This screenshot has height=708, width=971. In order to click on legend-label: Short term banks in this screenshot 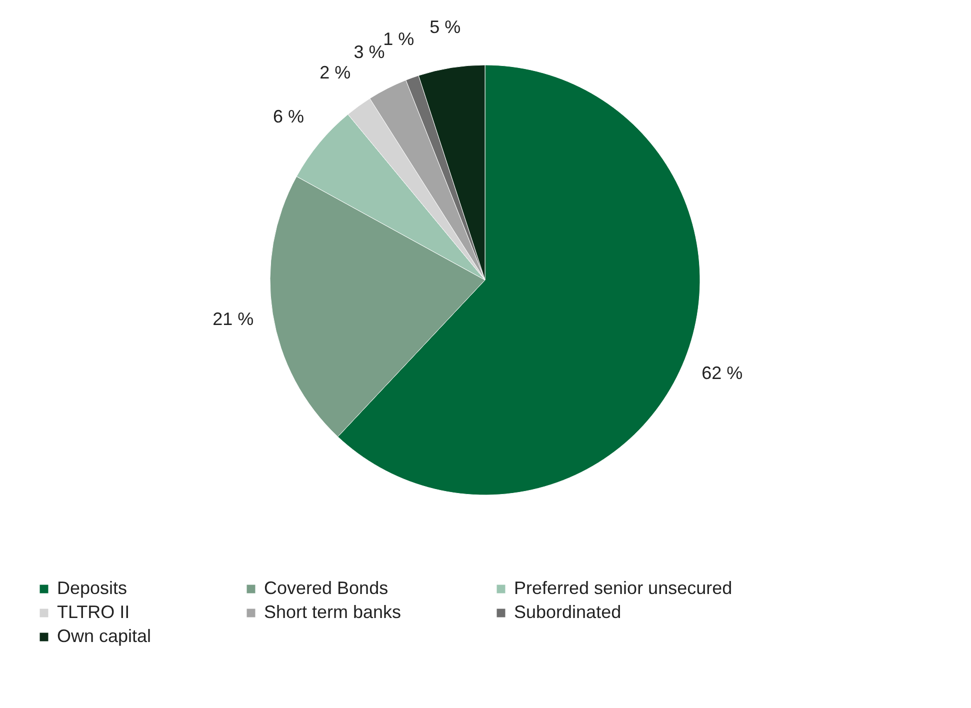, I will do `click(333, 612)`.